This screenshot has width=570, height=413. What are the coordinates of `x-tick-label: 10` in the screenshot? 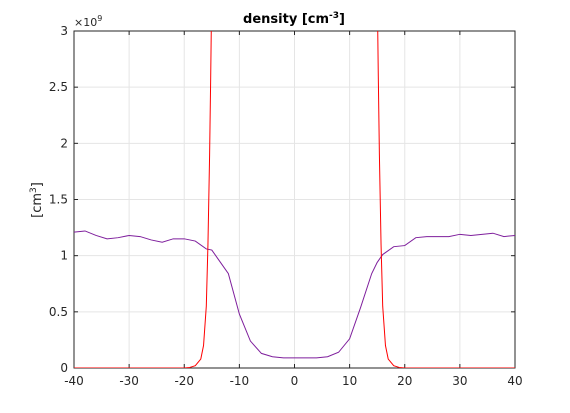 It's located at (349, 381).